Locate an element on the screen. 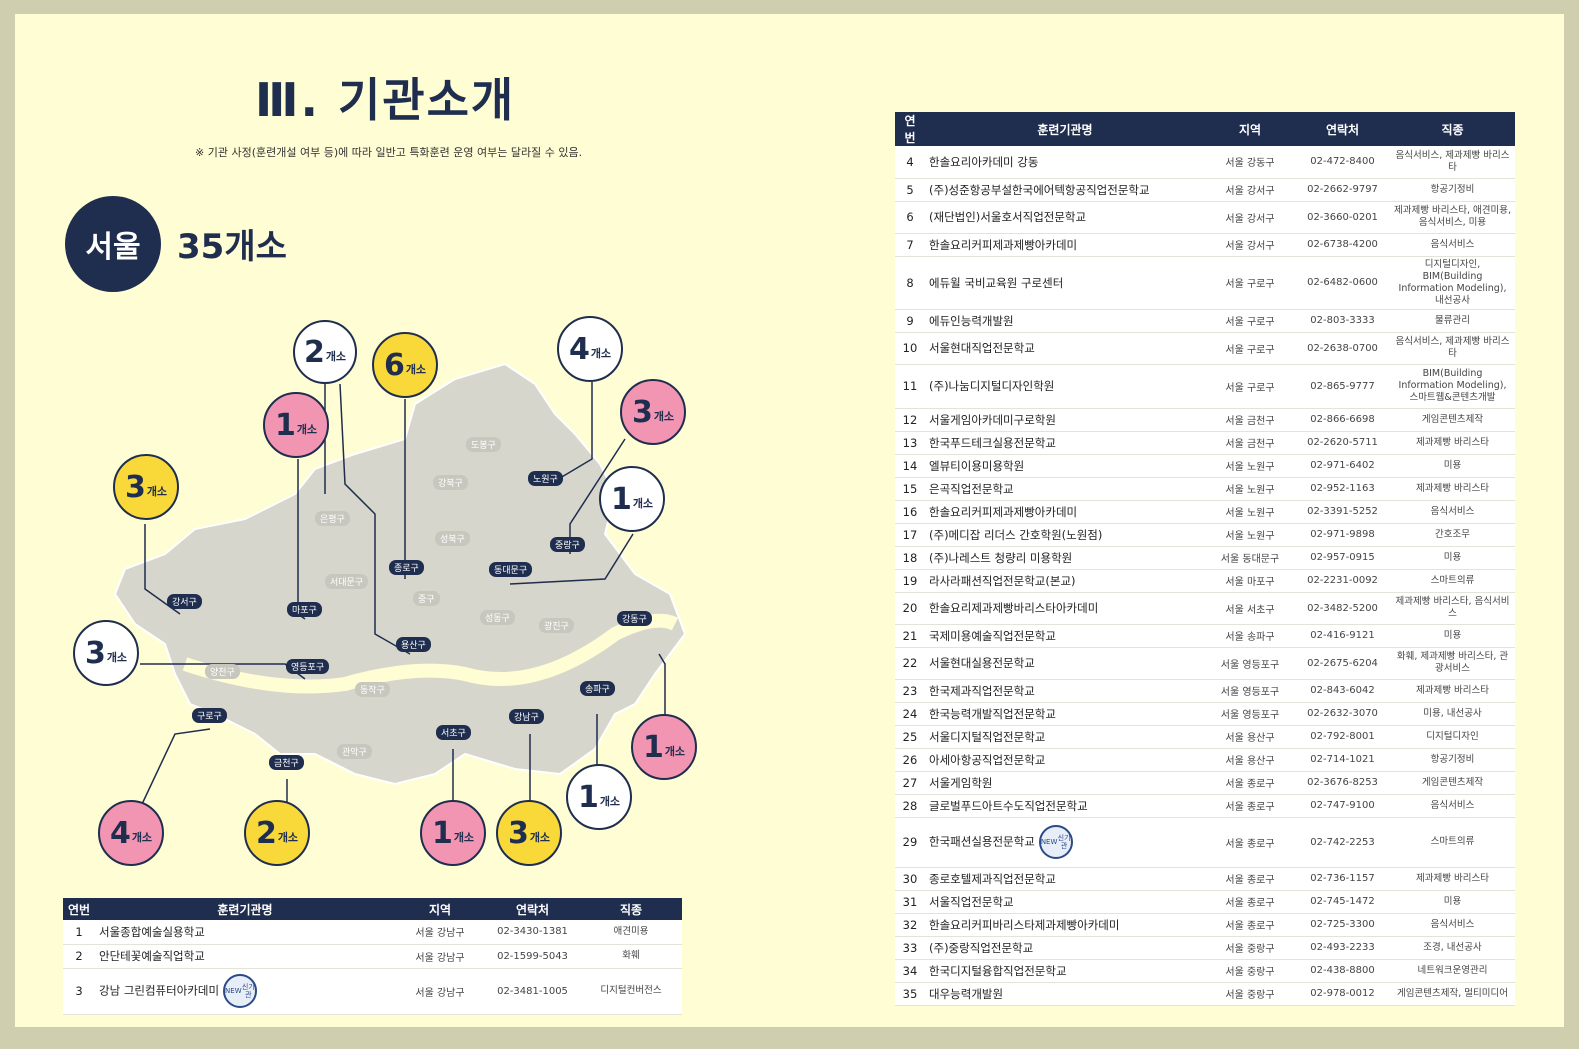  cell-job-text: 디지털컨버전스 is located at coordinates (631, 990).